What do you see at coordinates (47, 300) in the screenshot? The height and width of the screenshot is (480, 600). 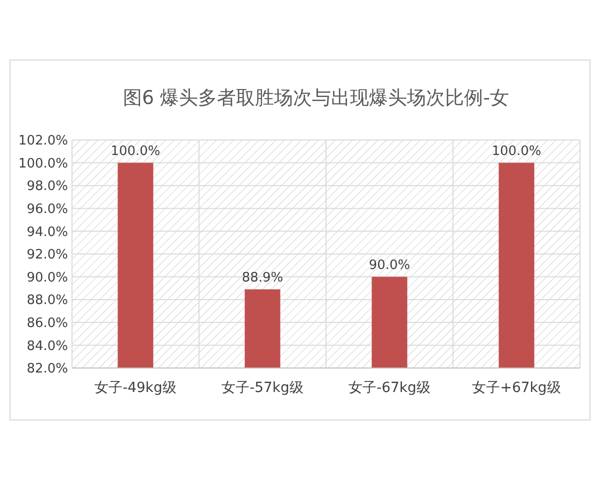 I see `y-tick-label: 88.0%` at bounding box center [47, 300].